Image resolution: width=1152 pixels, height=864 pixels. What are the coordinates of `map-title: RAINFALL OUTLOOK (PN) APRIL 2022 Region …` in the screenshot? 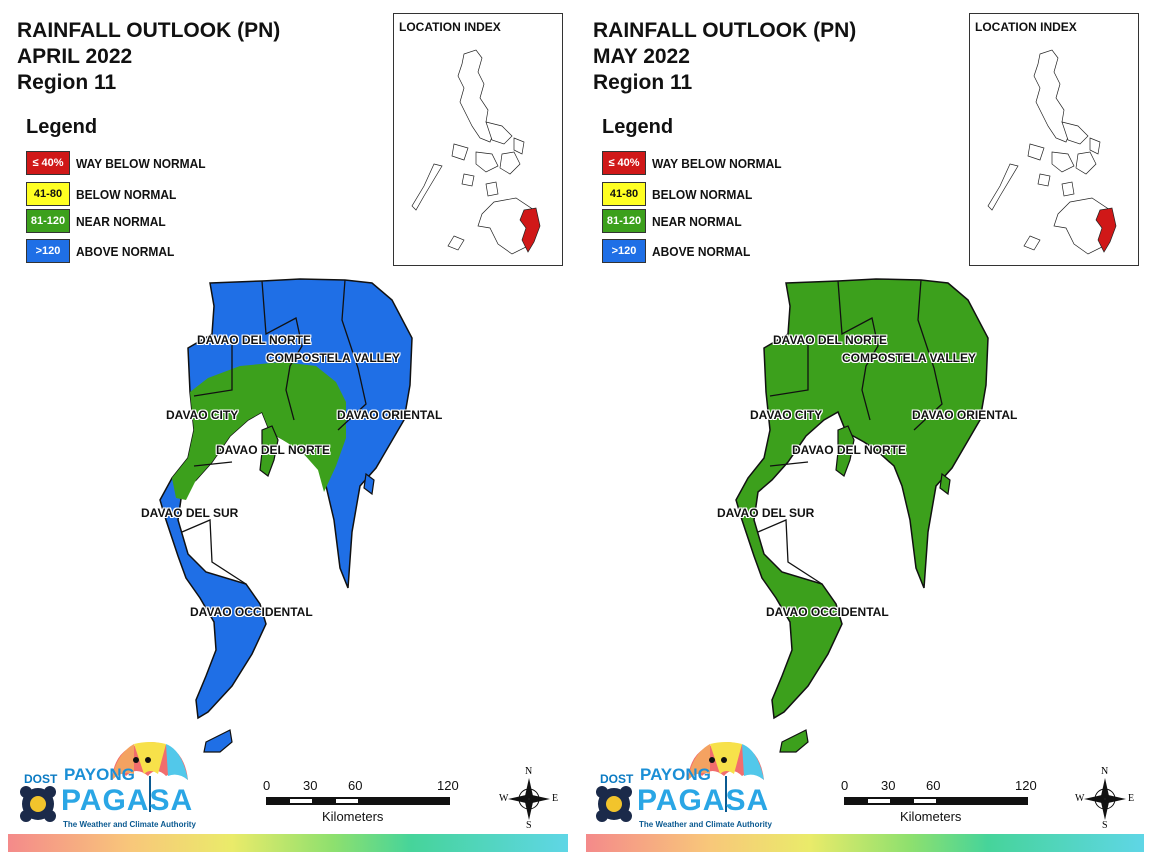 It's located at (148, 57).